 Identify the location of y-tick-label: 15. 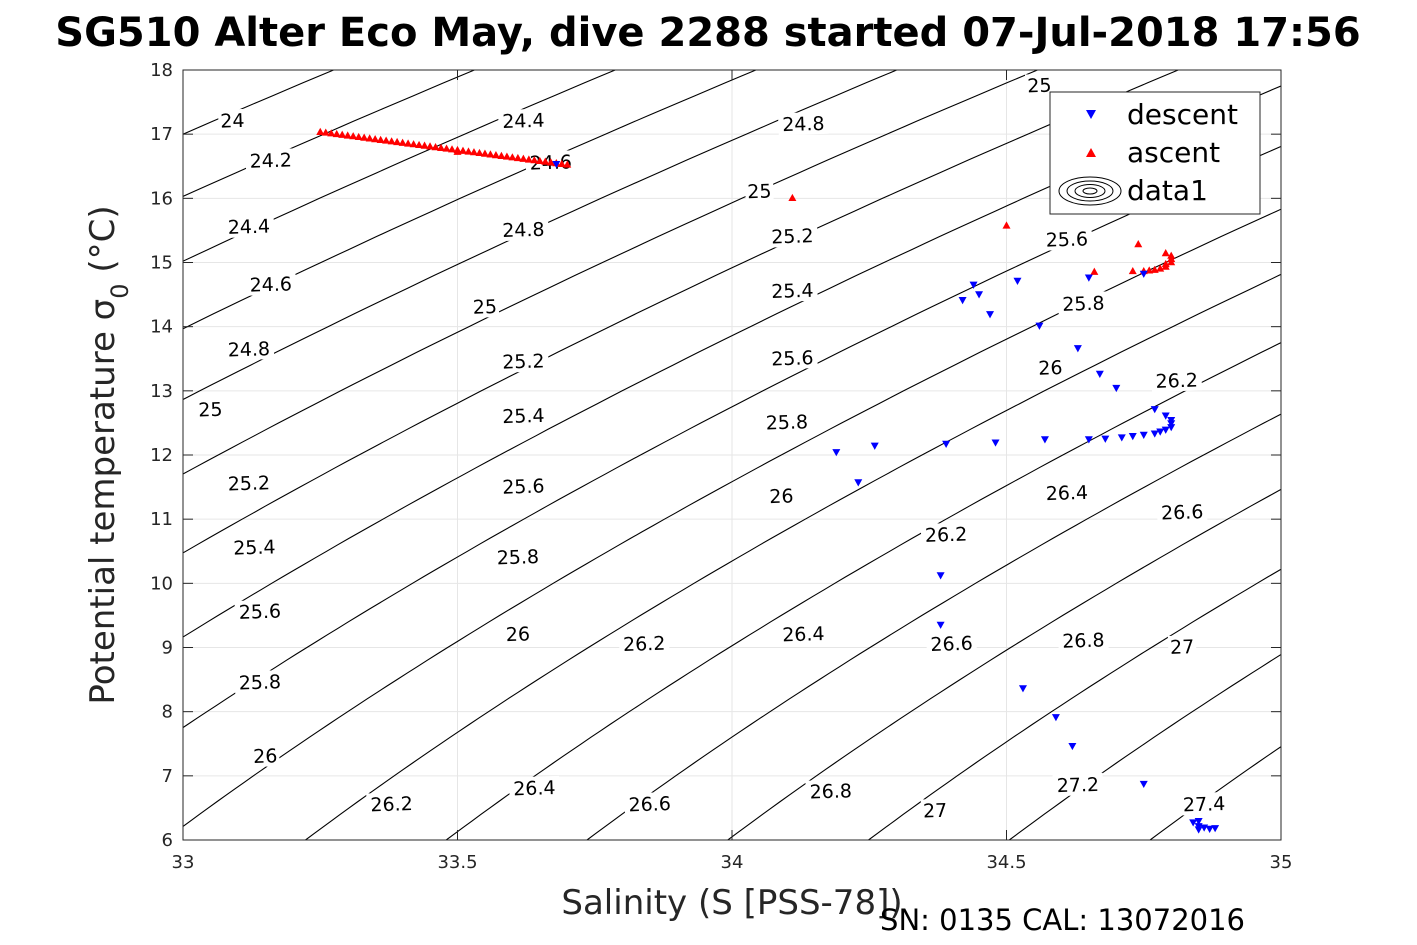
(161, 263).